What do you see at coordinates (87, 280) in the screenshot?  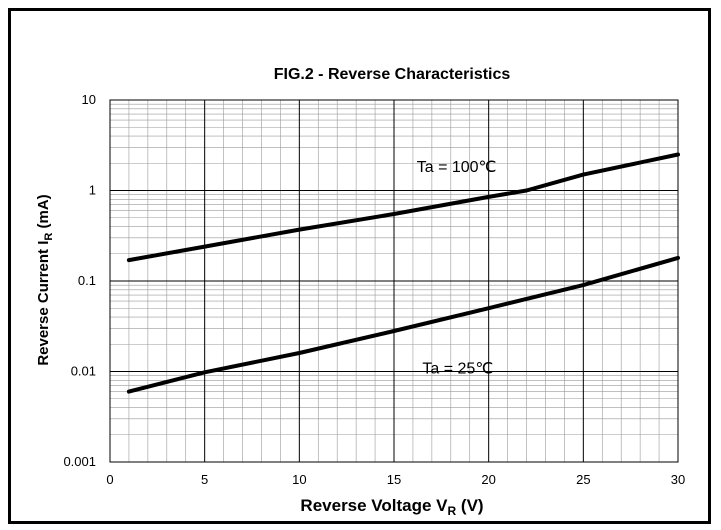 I see `y-tick-label: 0.1` at bounding box center [87, 280].